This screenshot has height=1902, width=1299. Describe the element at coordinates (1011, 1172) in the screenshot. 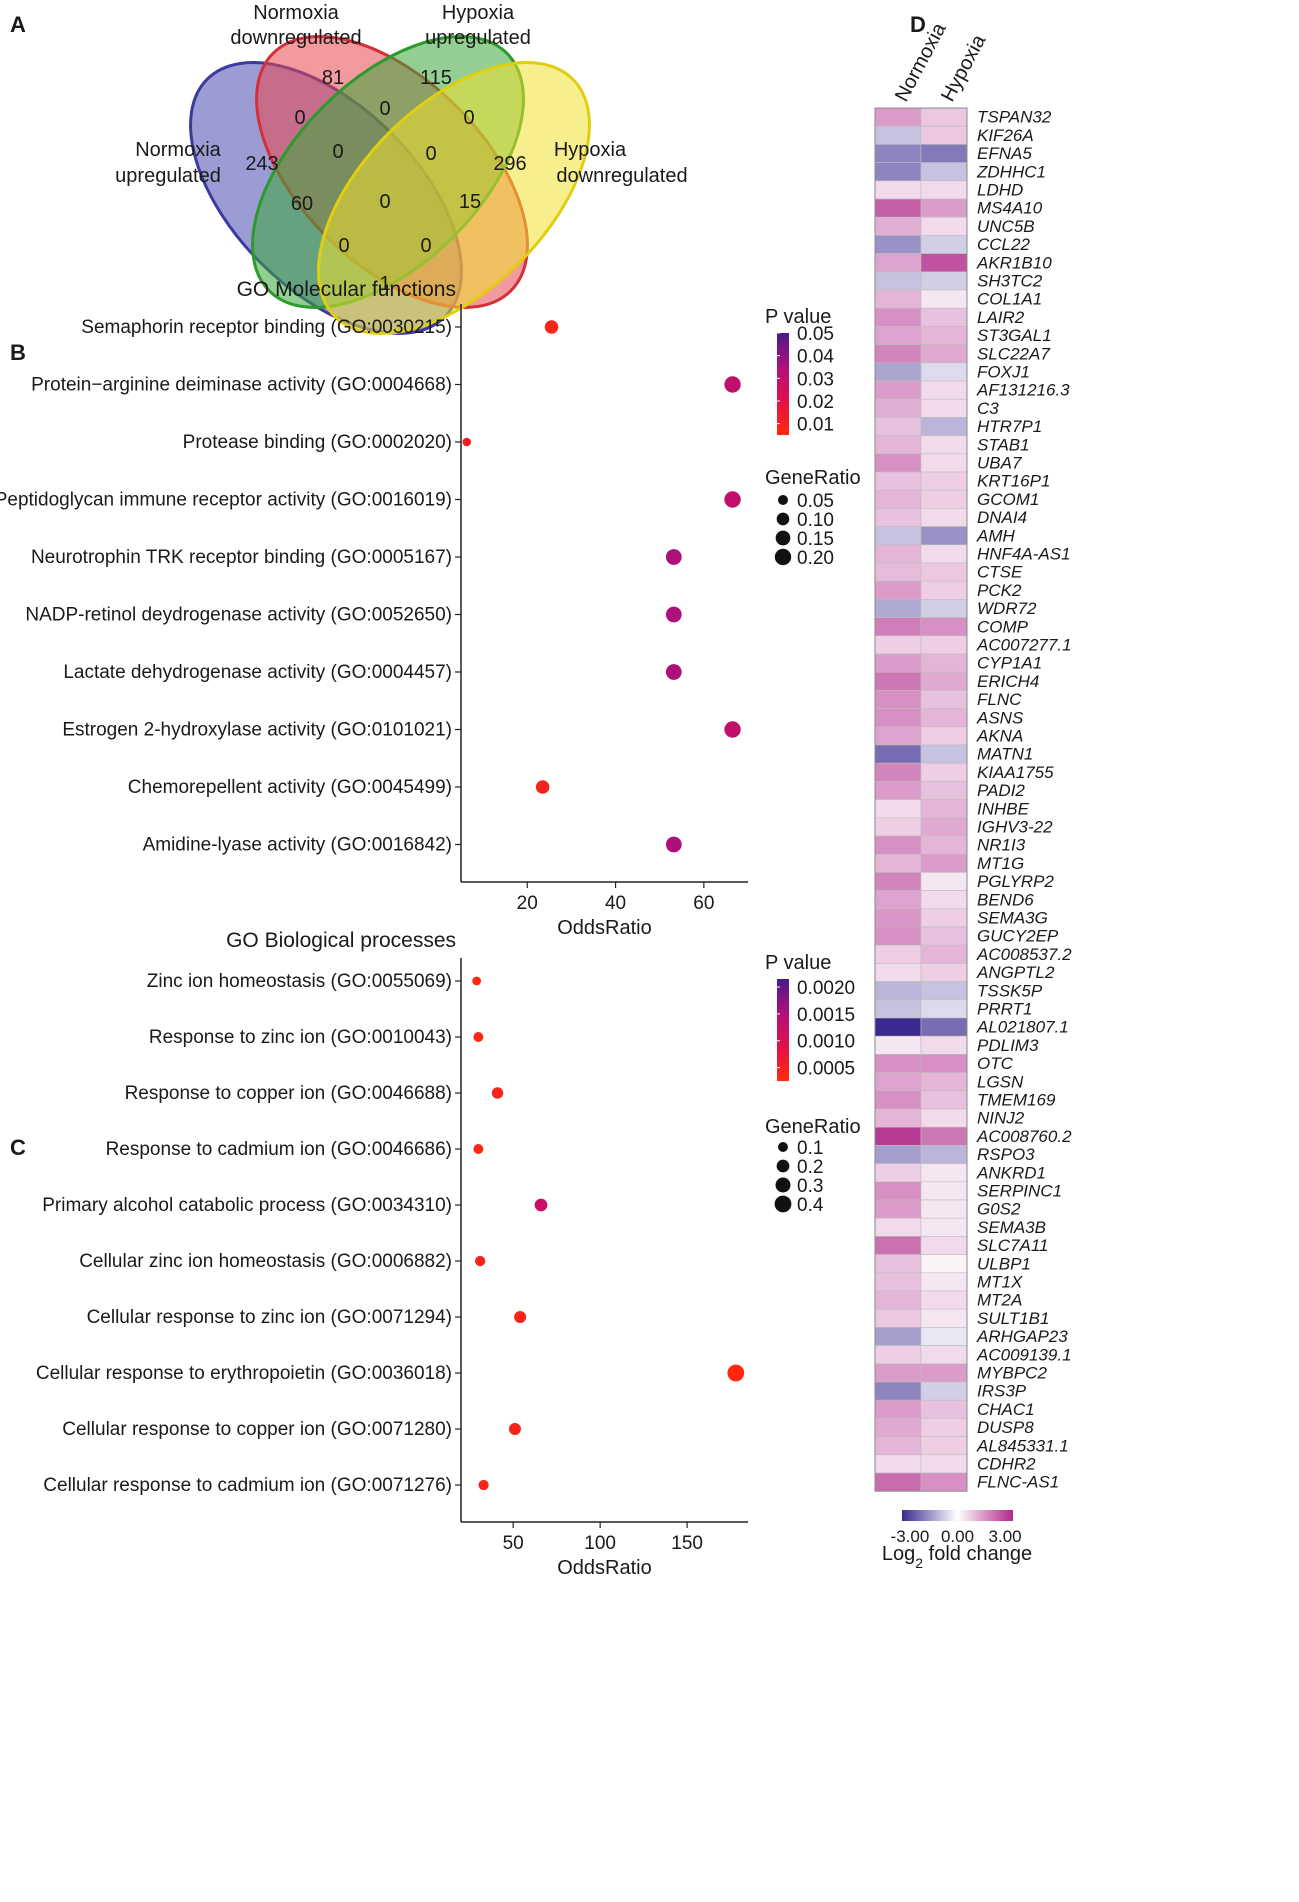

I see `gene-label: ANKRD1` at that location.